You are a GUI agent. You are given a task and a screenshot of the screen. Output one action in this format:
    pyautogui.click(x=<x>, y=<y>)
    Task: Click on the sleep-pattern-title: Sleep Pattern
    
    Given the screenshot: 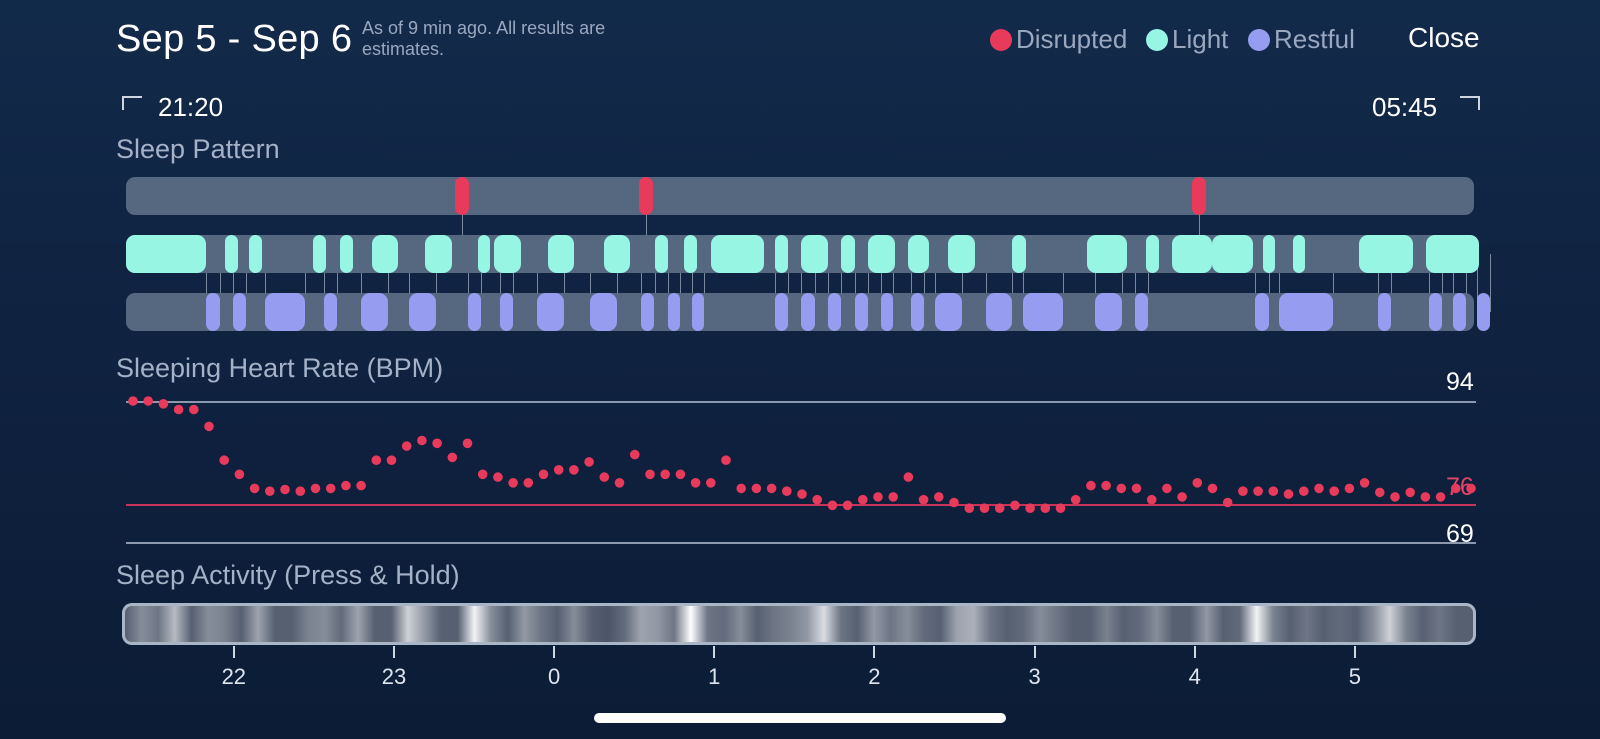 What is the action you would take?
    pyautogui.click(x=198, y=149)
    